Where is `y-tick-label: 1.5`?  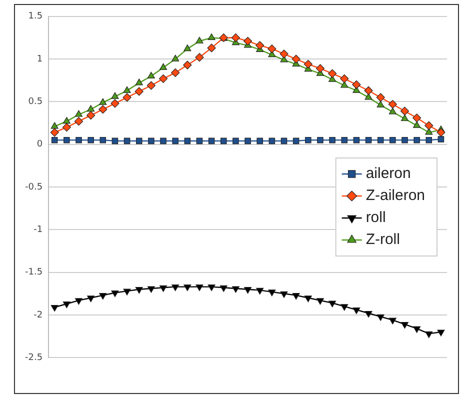 y-tick-label: 1.5 is located at coordinates (35, 17).